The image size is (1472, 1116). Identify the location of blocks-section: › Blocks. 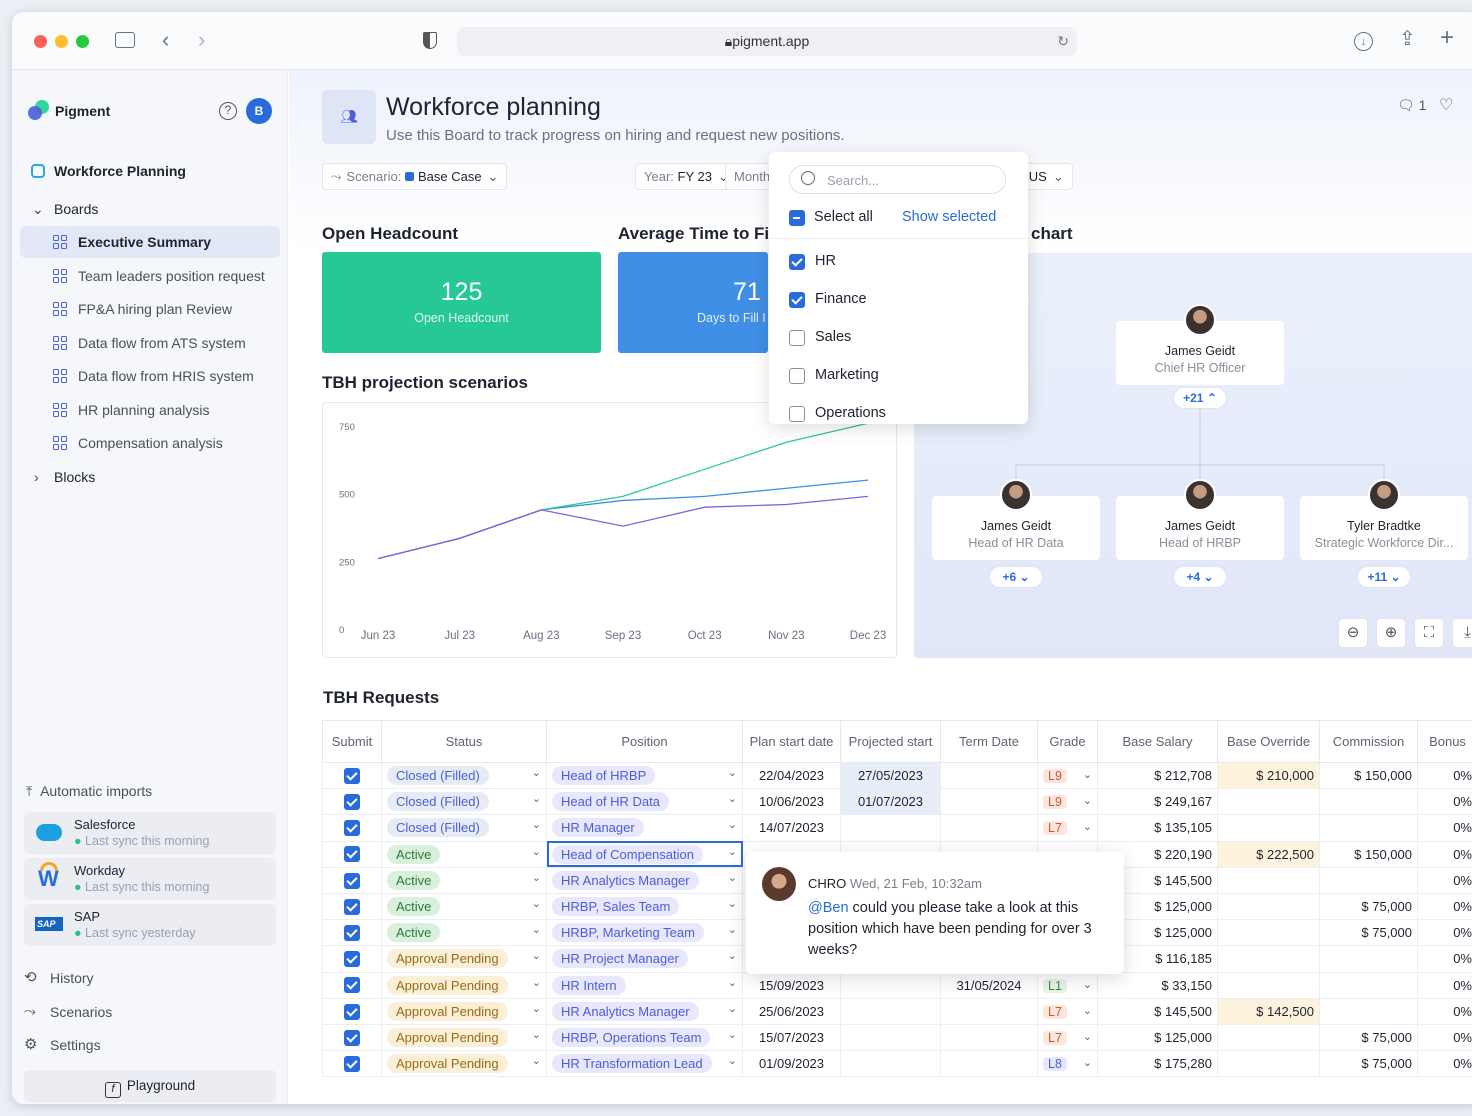
(150, 477).